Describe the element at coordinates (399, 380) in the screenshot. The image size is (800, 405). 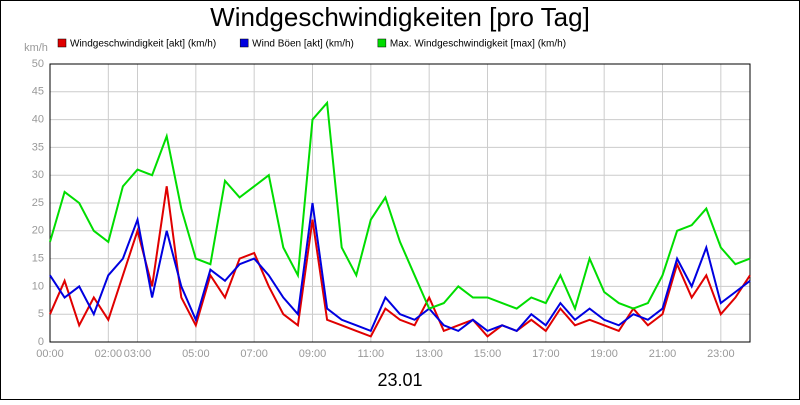
I see `x-axis-label: 23.01` at that location.